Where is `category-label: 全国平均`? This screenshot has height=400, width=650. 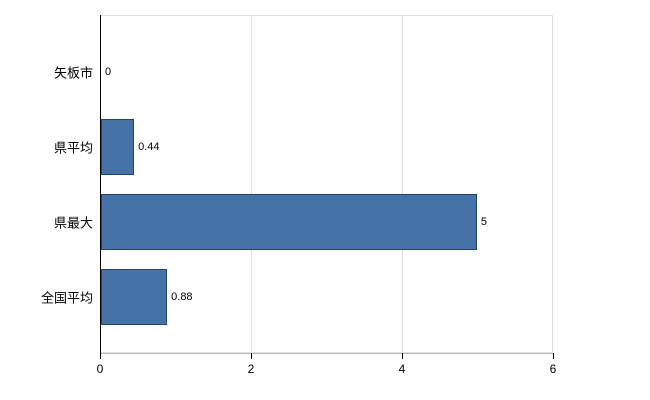
category-label: 全国平均 is located at coordinates (66, 297).